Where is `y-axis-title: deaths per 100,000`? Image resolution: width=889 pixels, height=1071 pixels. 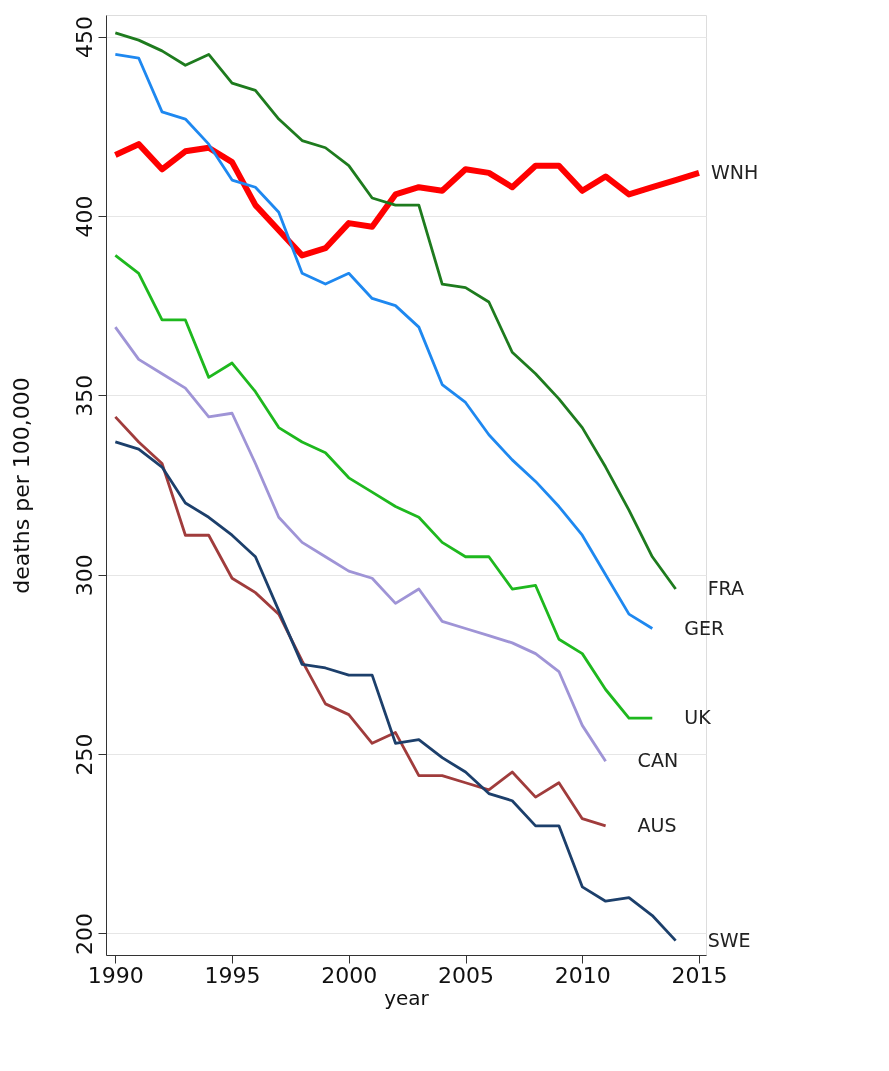 y-axis-title: deaths per 100,000 is located at coordinates (21, 485).